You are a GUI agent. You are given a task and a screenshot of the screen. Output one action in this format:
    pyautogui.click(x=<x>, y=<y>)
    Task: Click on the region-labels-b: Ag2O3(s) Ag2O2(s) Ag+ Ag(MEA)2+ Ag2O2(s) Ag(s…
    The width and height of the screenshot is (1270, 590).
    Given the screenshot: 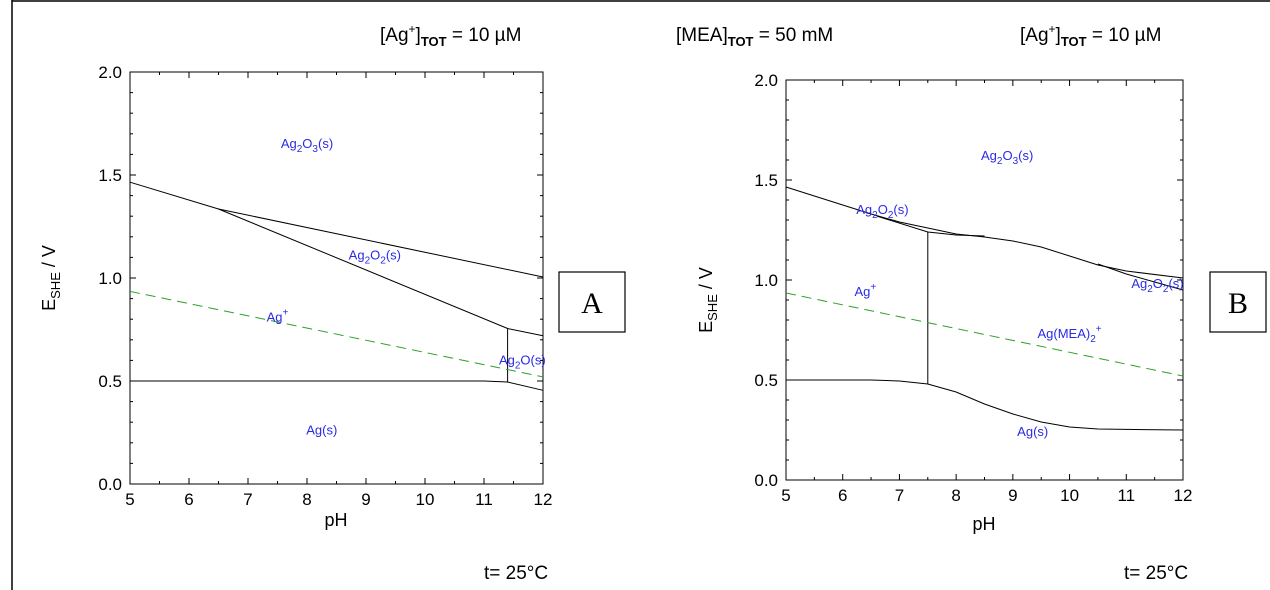 What is the action you would take?
    pyautogui.click(x=1019, y=293)
    